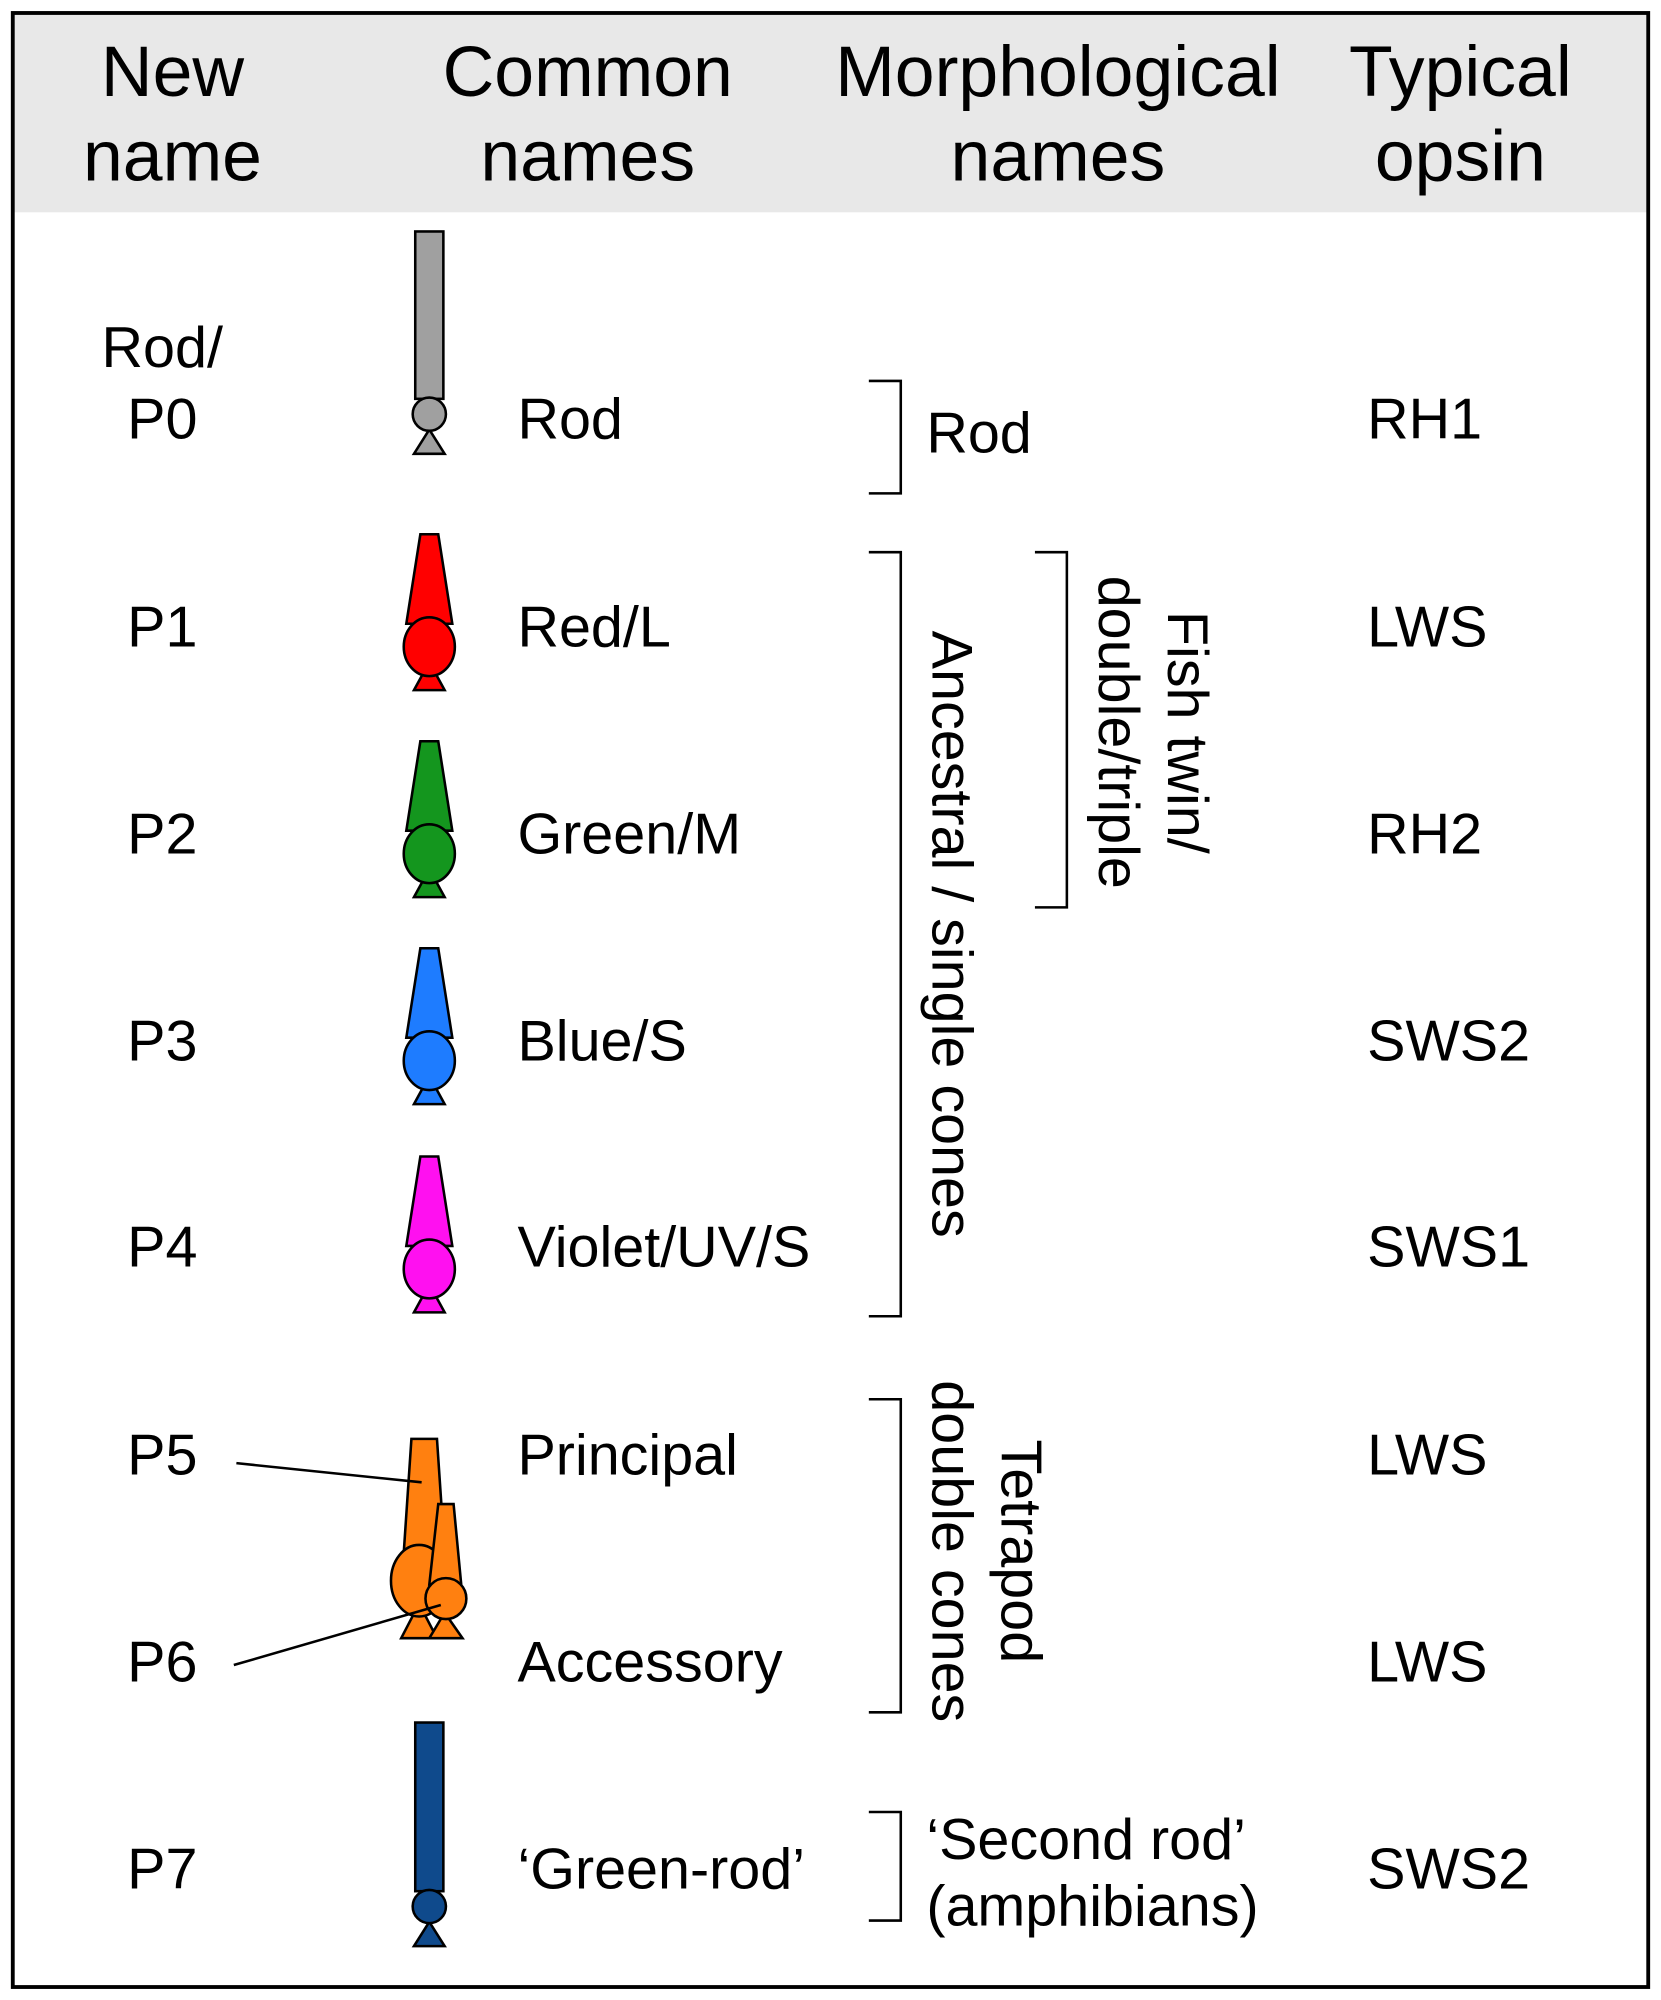  What do you see at coordinates (172, 72) in the screenshot?
I see `header-label: New` at bounding box center [172, 72].